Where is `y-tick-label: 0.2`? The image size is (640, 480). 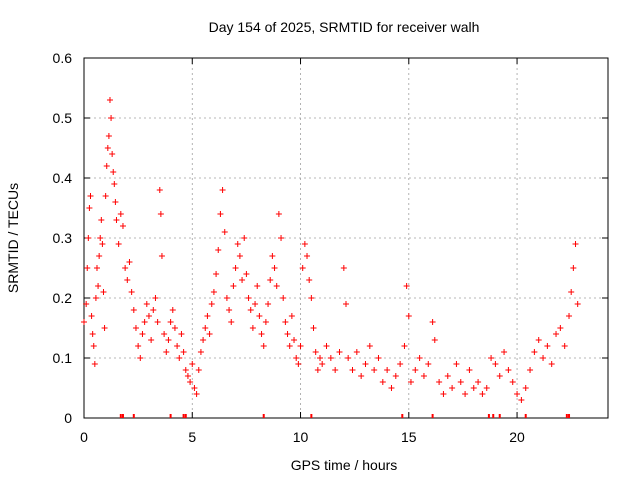 y-tick-label: 0.2 is located at coordinates (63, 298).